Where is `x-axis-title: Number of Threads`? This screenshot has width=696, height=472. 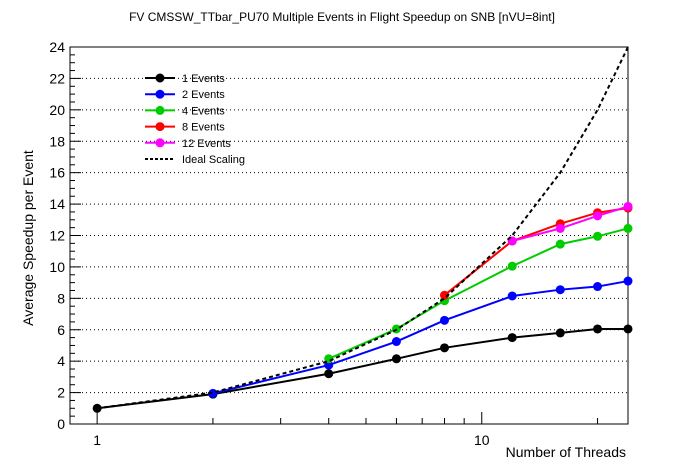
x-axis-title: Number of Threads is located at coordinates (566, 452).